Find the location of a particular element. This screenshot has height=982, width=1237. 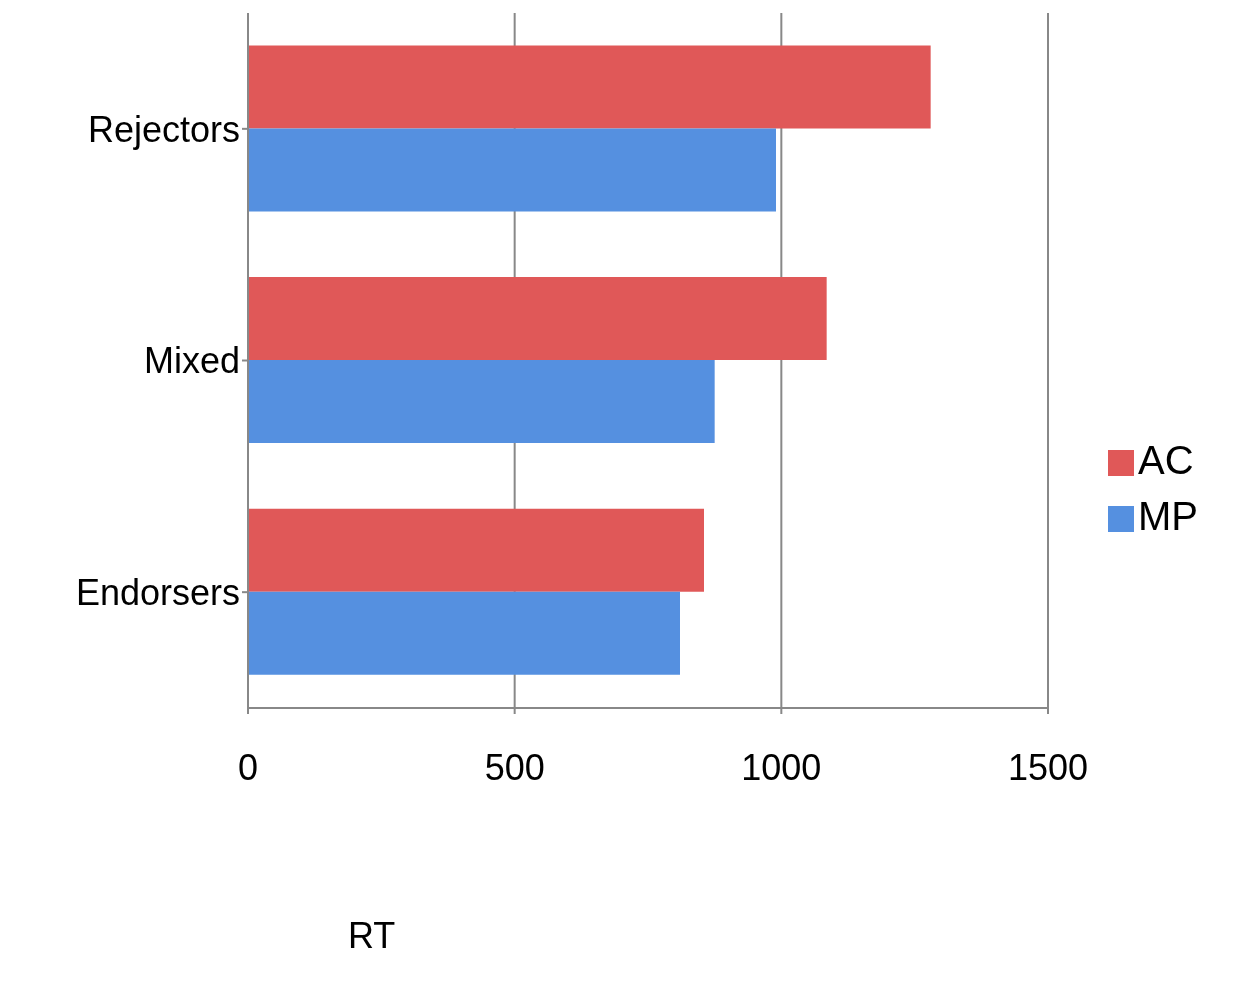

x-tick-label: 1500 is located at coordinates (1048, 767).